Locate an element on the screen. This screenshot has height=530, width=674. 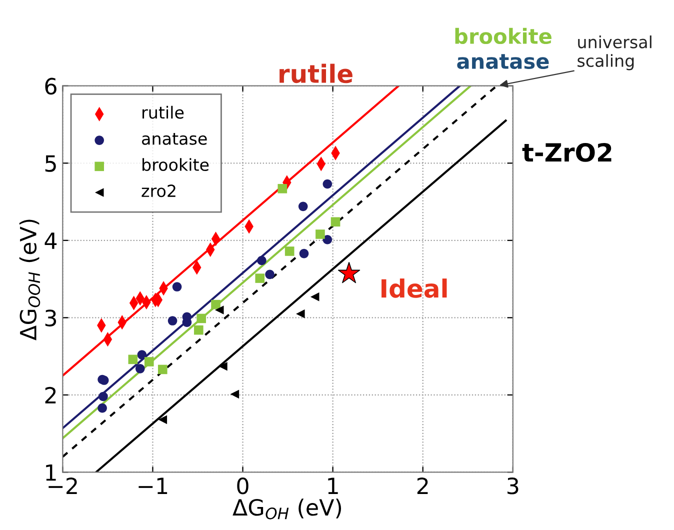
x-tick-label: −1 is located at coordinates (153, 486).